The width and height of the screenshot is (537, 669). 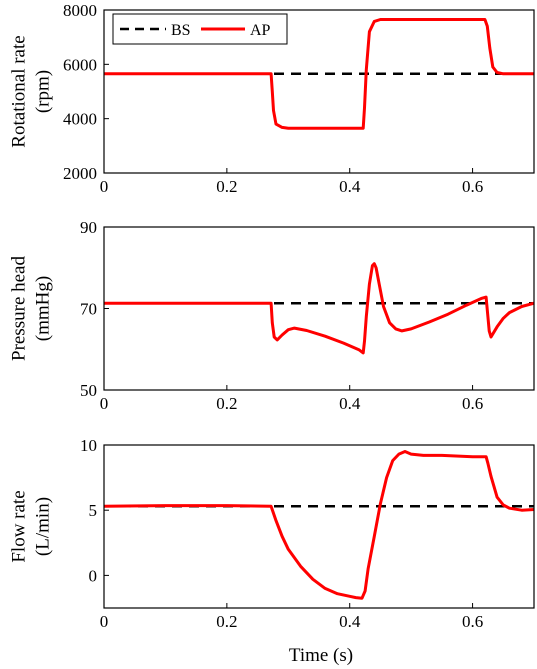 What do you see at coordinates (80, 64) in the screenshot?
I see `y-tick-label: 6000` at bounding box center [80, 64].